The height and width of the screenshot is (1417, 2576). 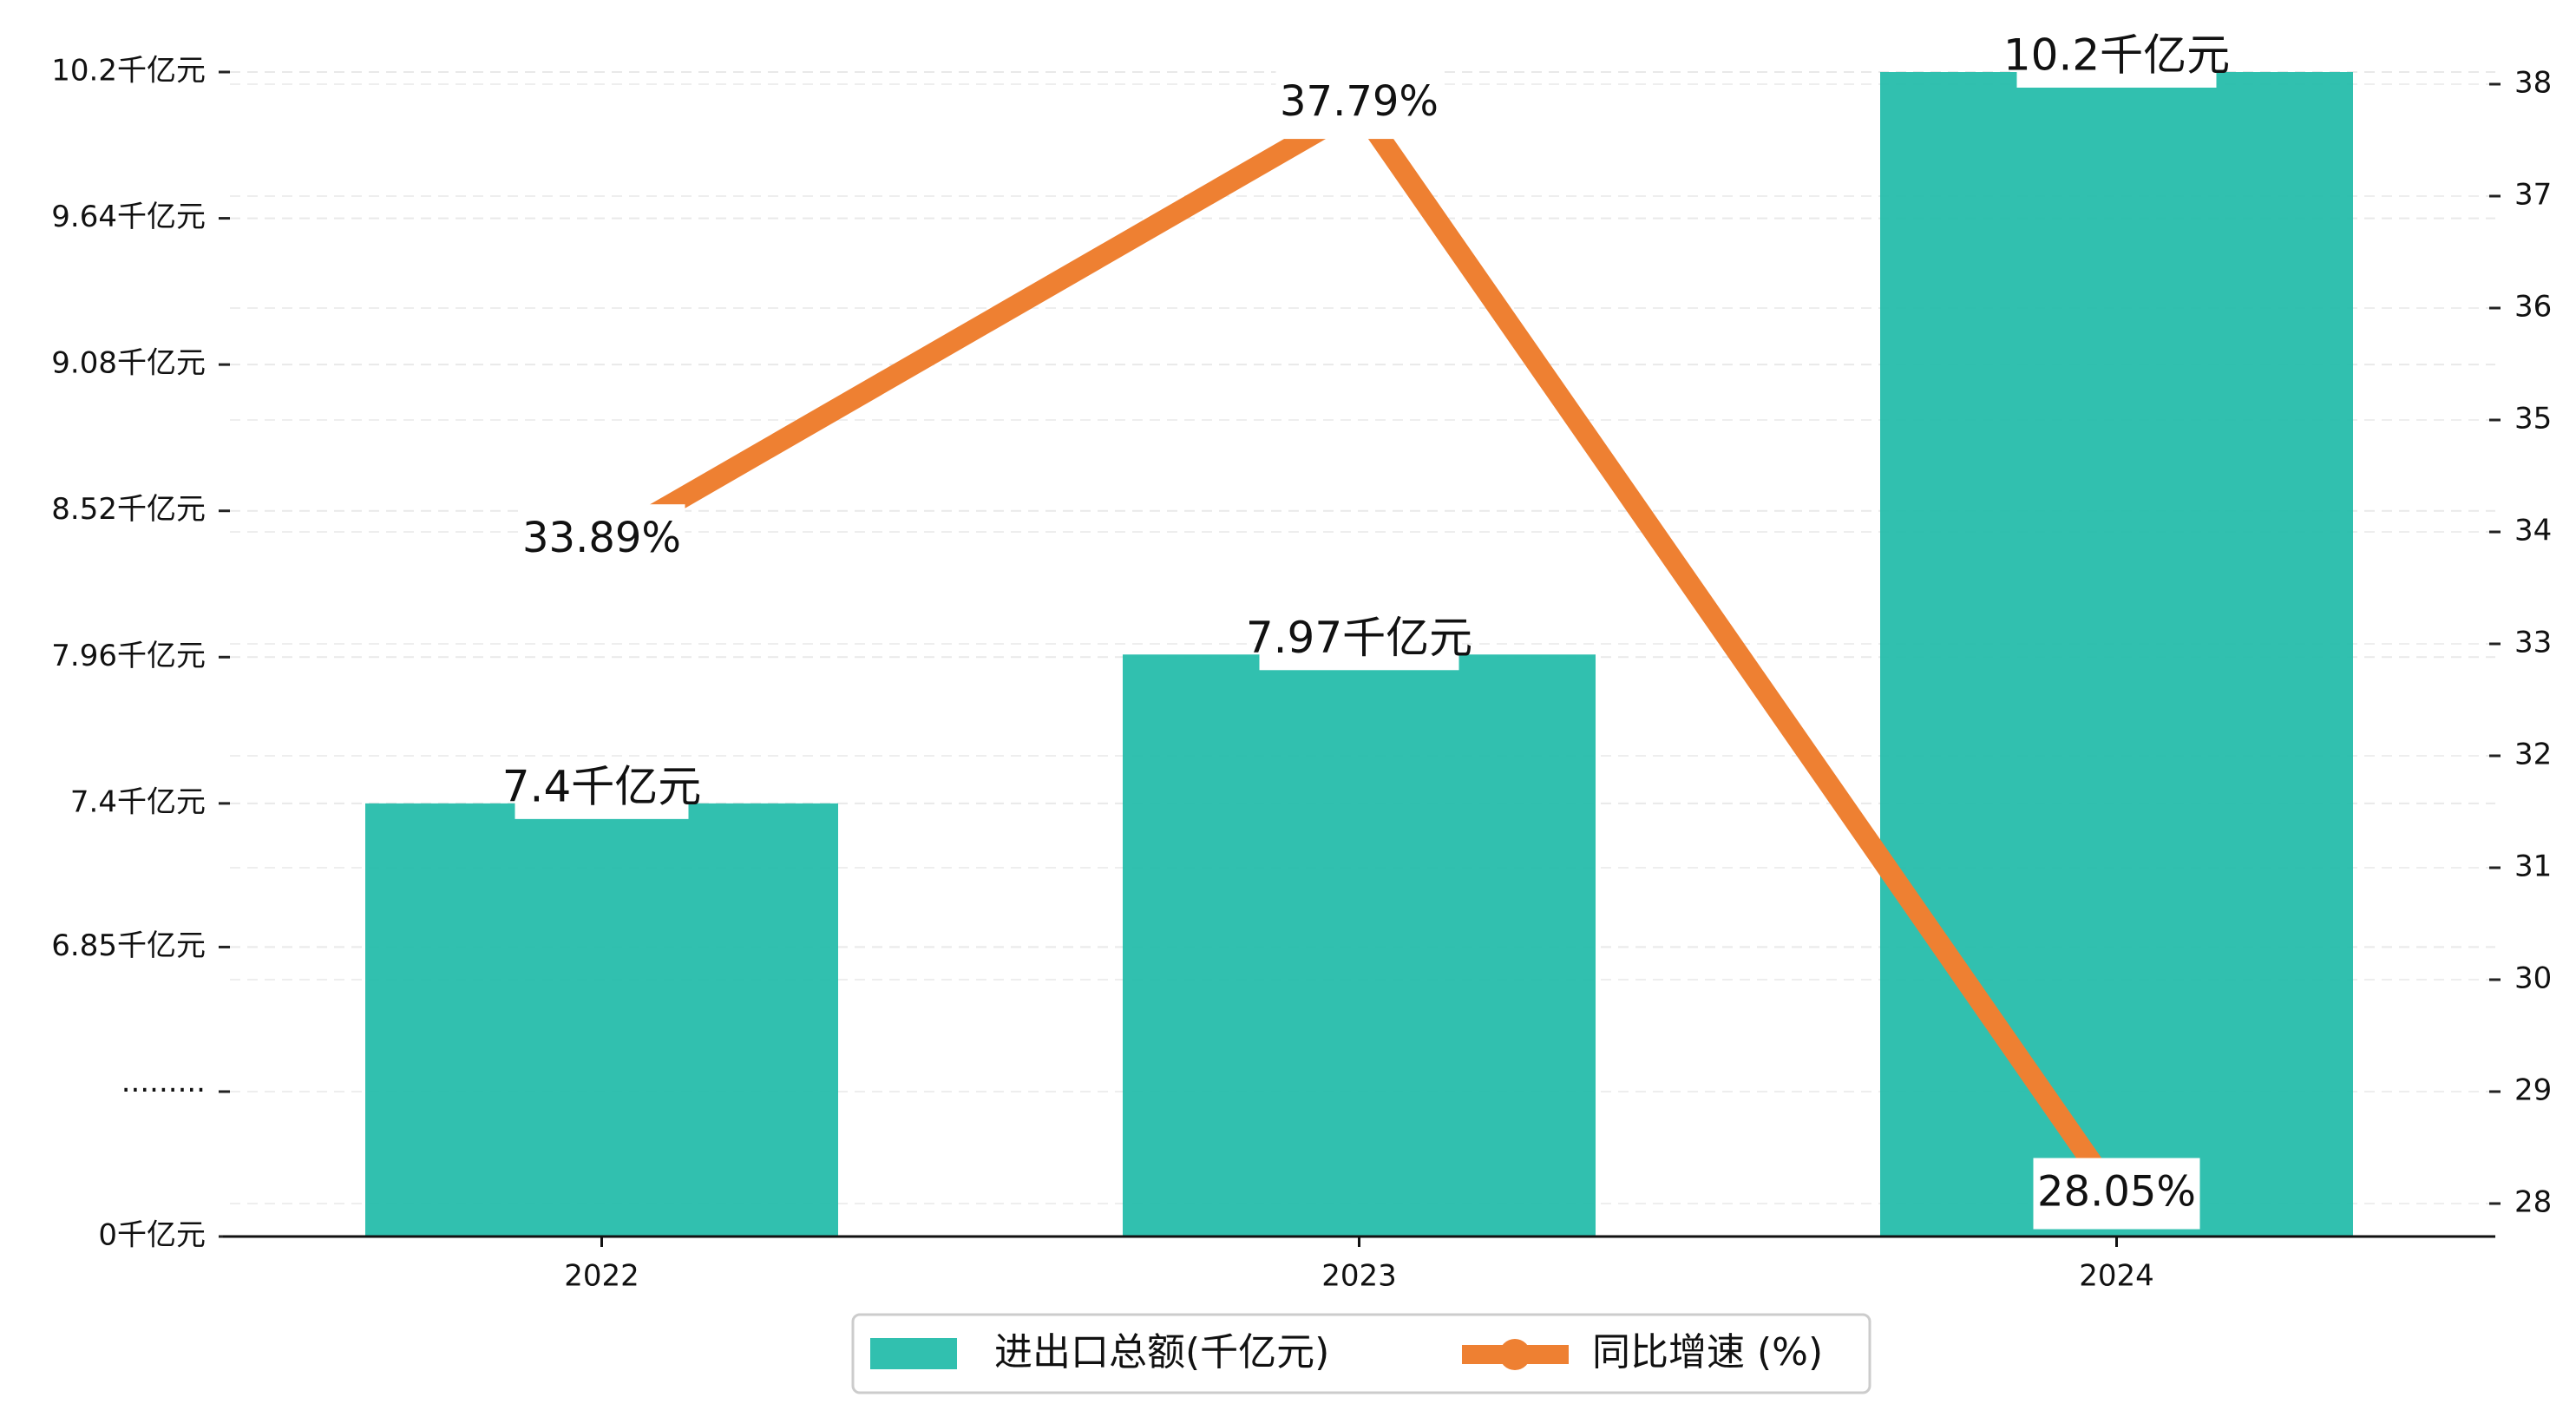 What do you see at coordinates (128, 656) in the screenshot?
I see `left-axis-tick-label: 7.96千亿元` at bounding box center [128, 656].